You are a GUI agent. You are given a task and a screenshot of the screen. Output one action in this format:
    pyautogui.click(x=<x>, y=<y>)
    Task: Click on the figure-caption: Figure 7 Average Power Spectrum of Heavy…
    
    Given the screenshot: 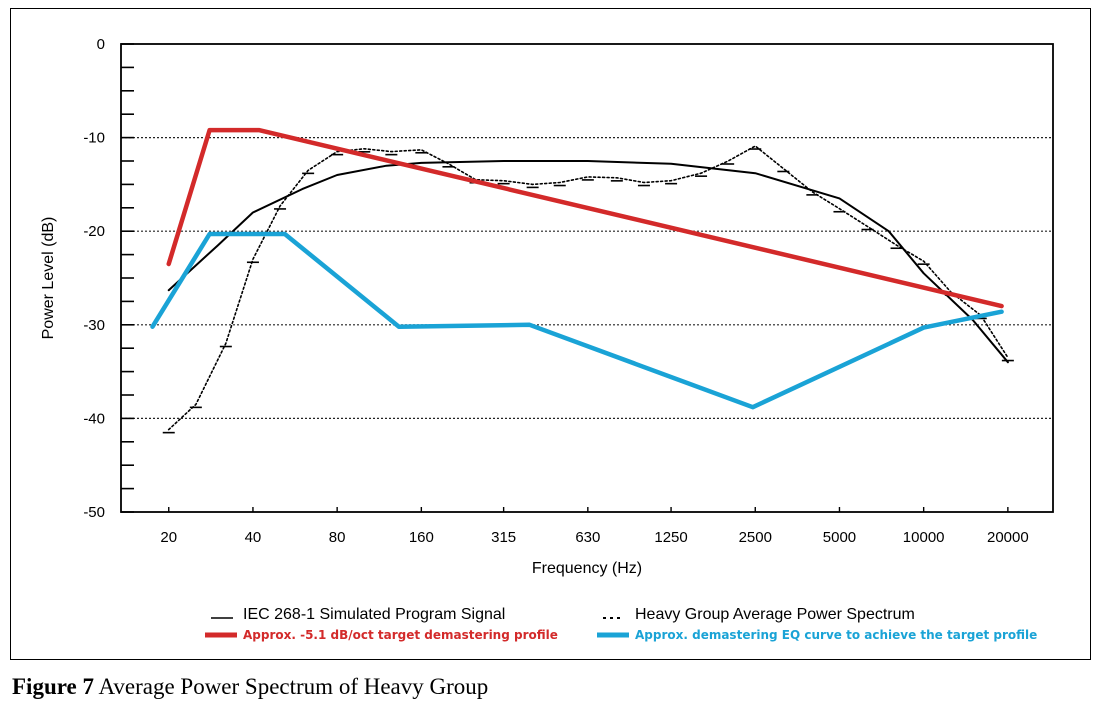 What is the action you would take?
    pyautogui.click(x=250, y=687)
    